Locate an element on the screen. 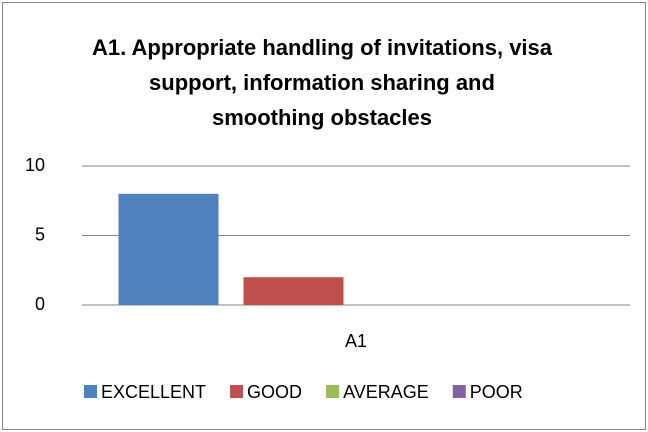  y-tick-label: 0 is located at coordinates (40, 304).